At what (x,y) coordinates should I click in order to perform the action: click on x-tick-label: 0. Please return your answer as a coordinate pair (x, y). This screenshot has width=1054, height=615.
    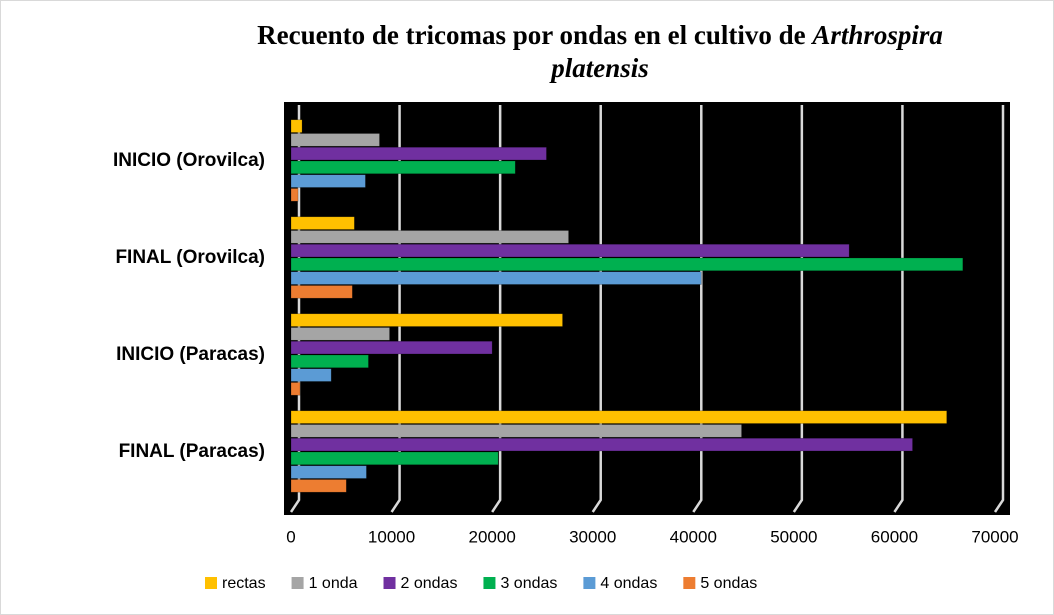
    Looking at the image, I should click on (290, 536).